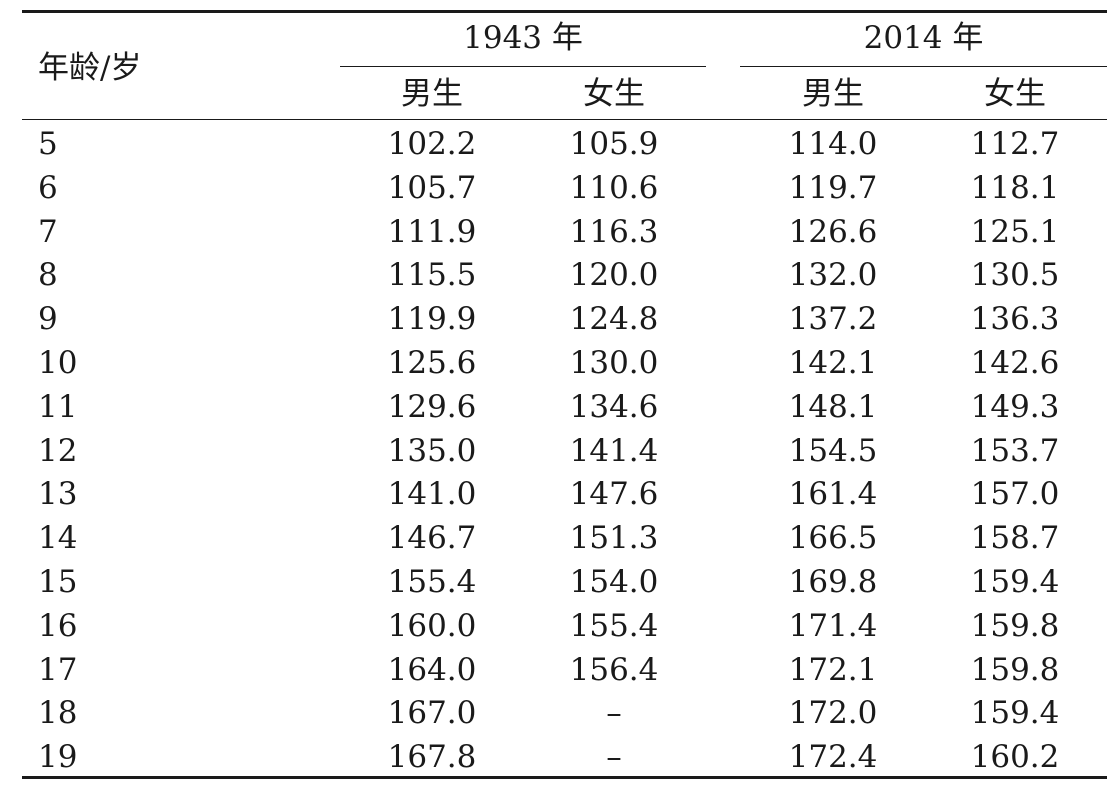  Describe the element at coordinates (58, 670) in the screenshot. I see `age-cell: 17` at that location.